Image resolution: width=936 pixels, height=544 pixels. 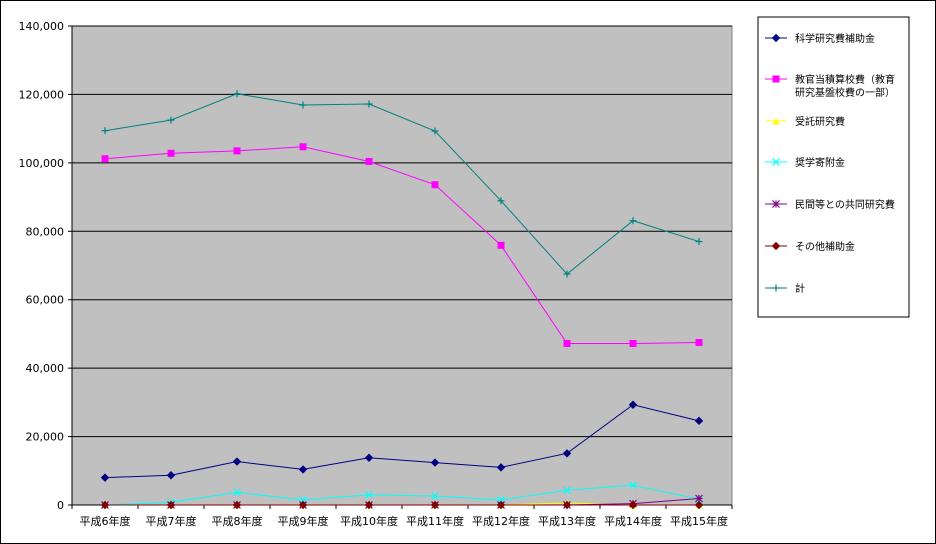 What do you see at coordinates (633, 521) in the screenshot?
I see `x-tick-label: 平成14年度` at bounding box center [633, 521].